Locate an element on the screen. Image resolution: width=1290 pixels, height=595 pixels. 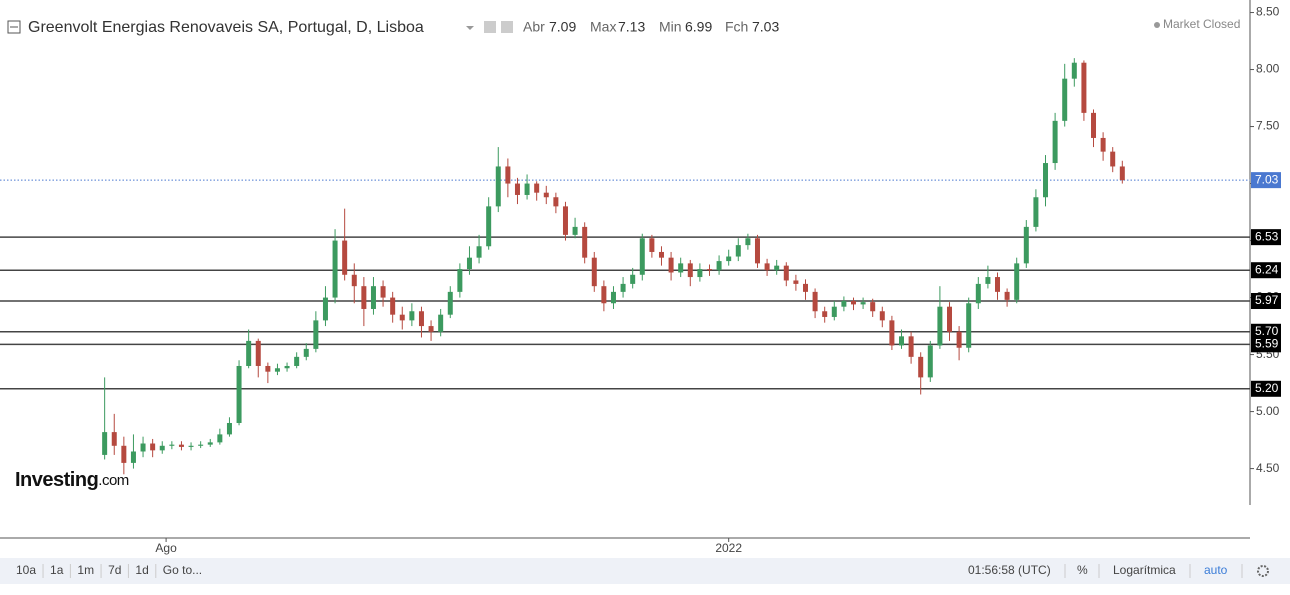
collapse-icon is located at coordinates (14, 27).